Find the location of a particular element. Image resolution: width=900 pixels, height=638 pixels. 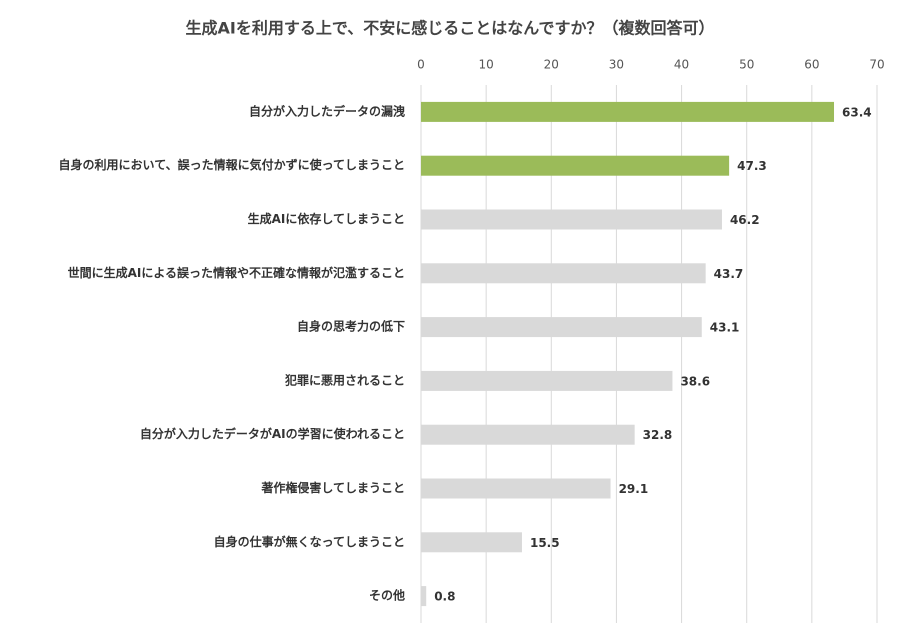

y-tick-label: 自身の利用において、誤った情報に気付かずに使ってしまうこと is located at coordinates (232, 164).